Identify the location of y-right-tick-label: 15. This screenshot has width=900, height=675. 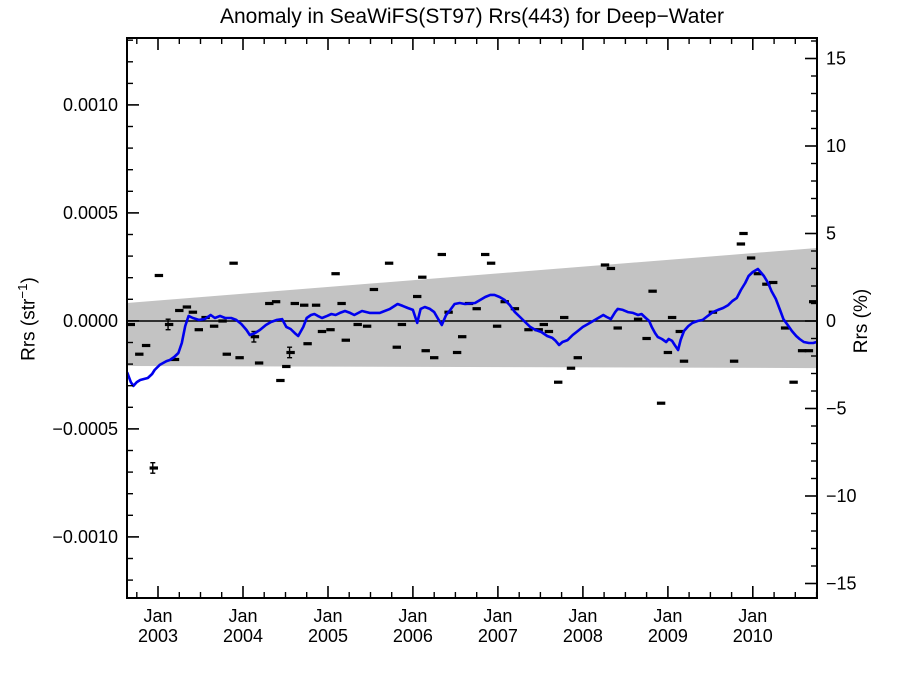
(836, 59).